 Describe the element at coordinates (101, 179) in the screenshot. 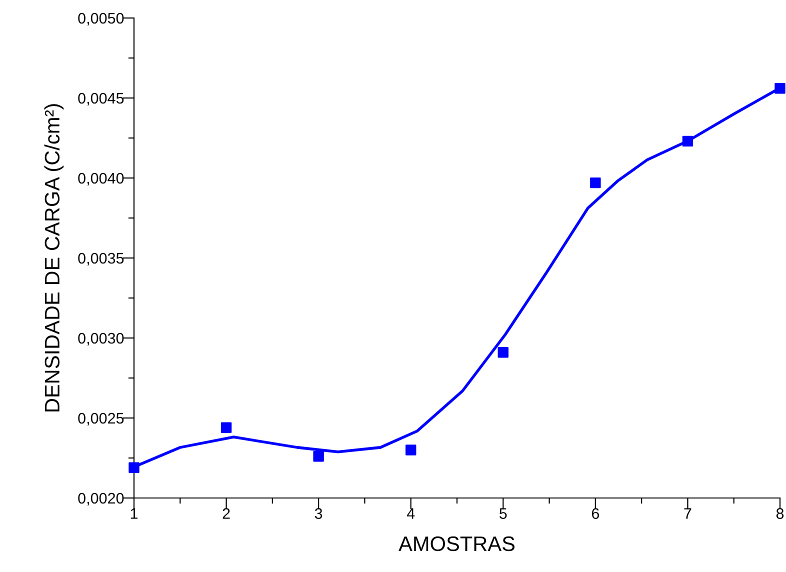

I see `y-tick-label: 0,0040` at that location.